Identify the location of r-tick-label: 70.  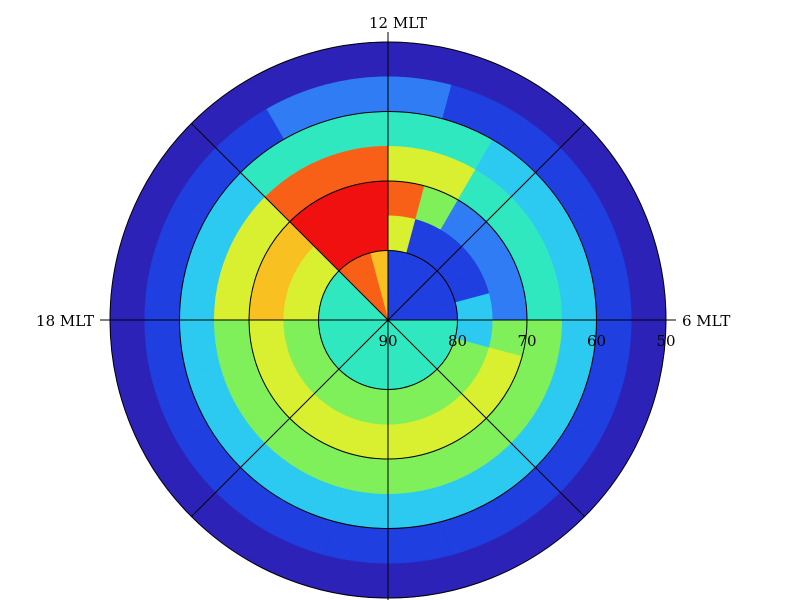
(526, 341).